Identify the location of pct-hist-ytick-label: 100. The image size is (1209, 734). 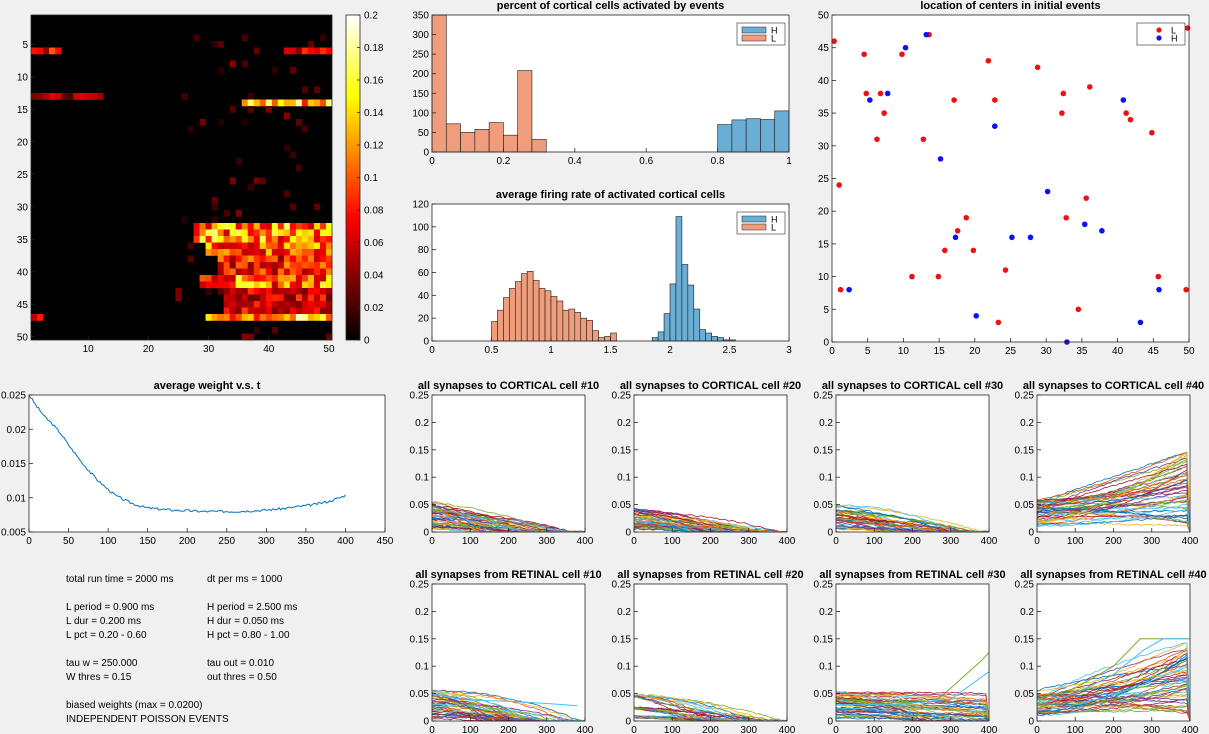
(420, 113).